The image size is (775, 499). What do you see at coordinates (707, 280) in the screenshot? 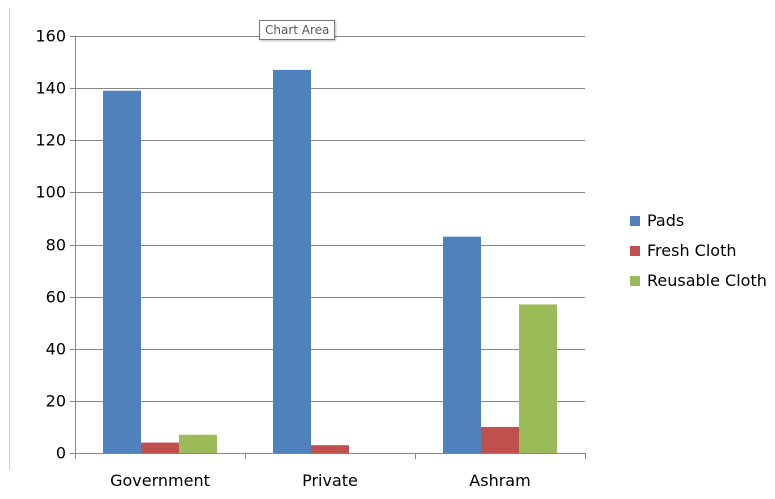
I see `legend-label: Reusable Cloth` at bounding box center [707, 280].